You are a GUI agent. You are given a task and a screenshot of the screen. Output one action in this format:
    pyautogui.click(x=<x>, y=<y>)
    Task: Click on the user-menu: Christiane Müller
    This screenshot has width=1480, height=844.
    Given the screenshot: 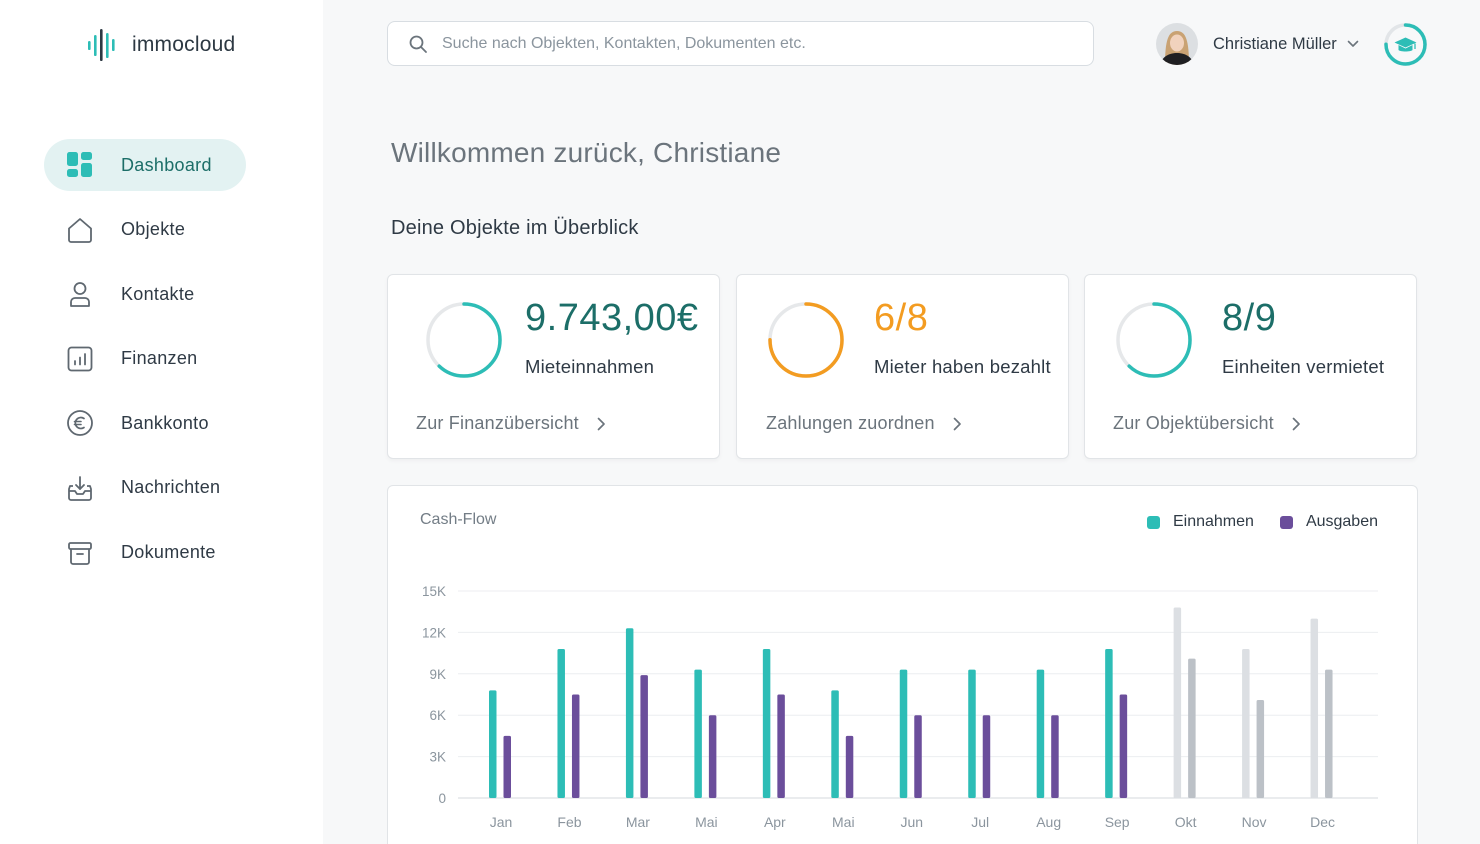 What is the action you would take?
    pyautogui.click(x=1257, y=44)
    